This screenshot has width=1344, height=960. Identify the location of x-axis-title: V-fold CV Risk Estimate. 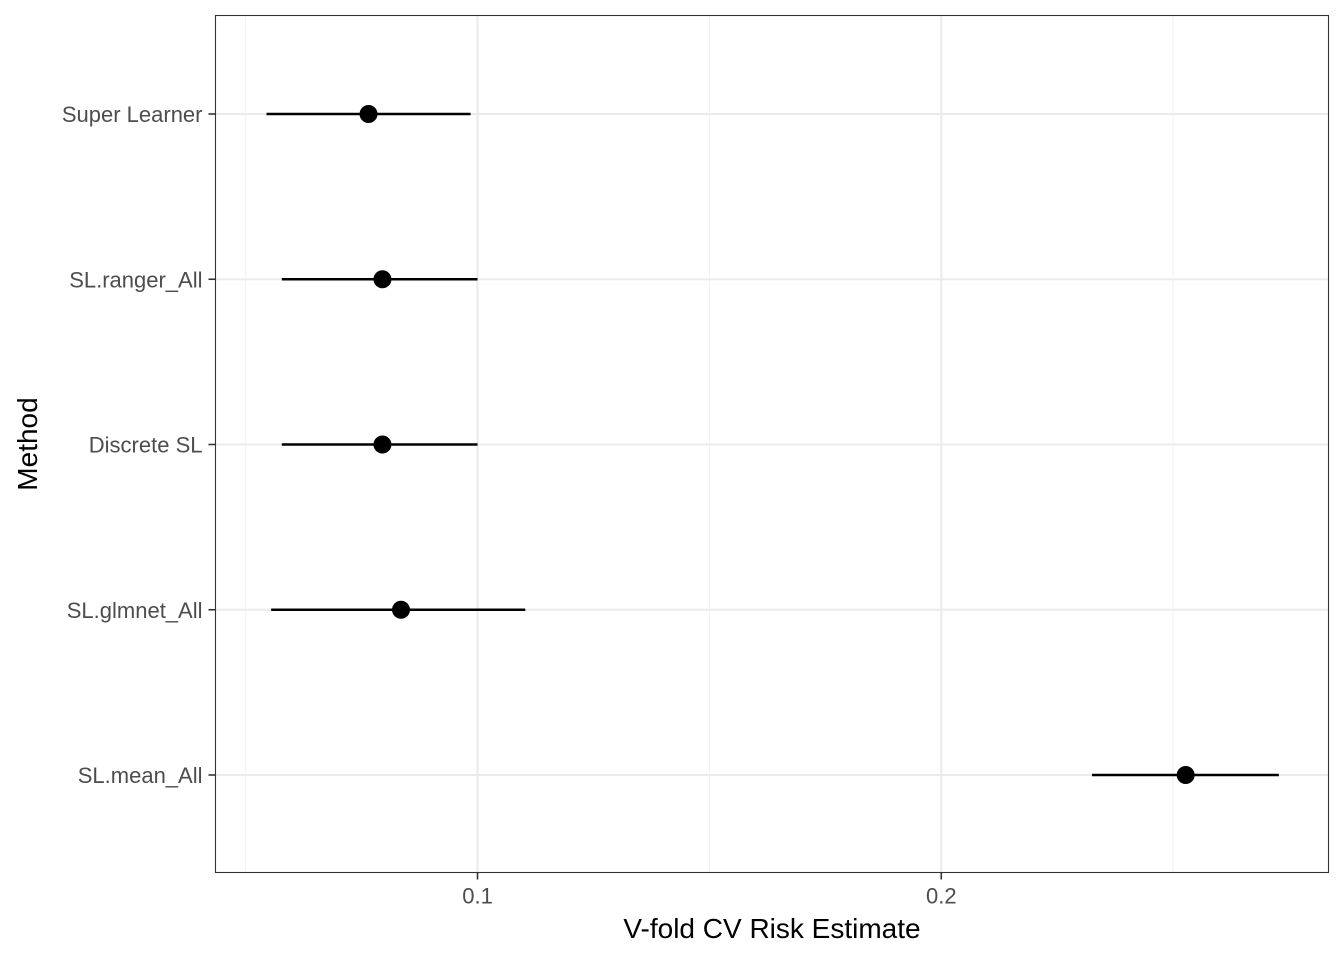
(771, 928).